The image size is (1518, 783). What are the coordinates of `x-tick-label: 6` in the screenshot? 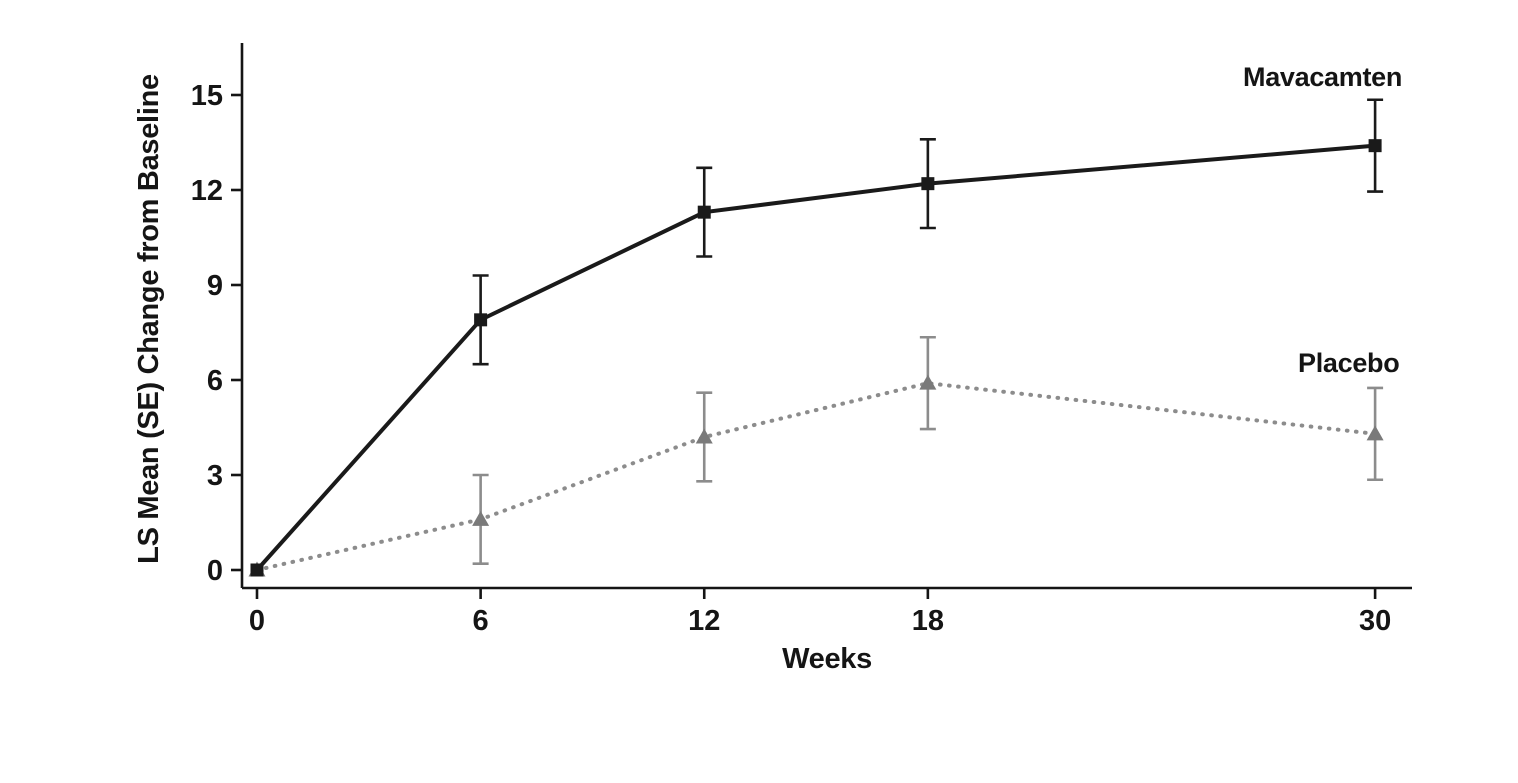 It's located at (481, 621).